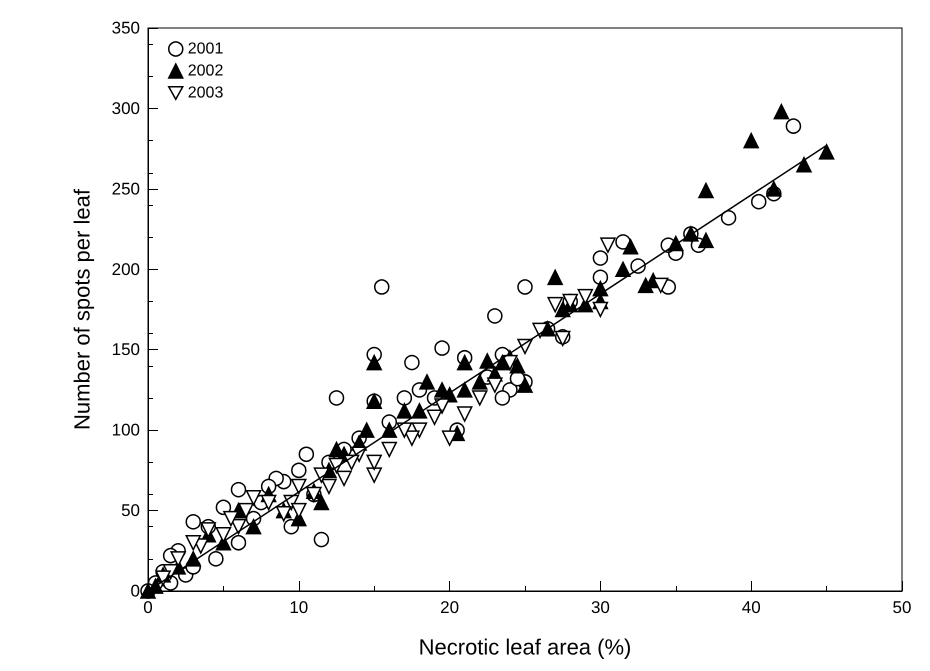 Image resolution: width=930 pixels, height=671 pixels. I want to click on x-axis-title: Necrotic leaf area (%), so click(525, 647).